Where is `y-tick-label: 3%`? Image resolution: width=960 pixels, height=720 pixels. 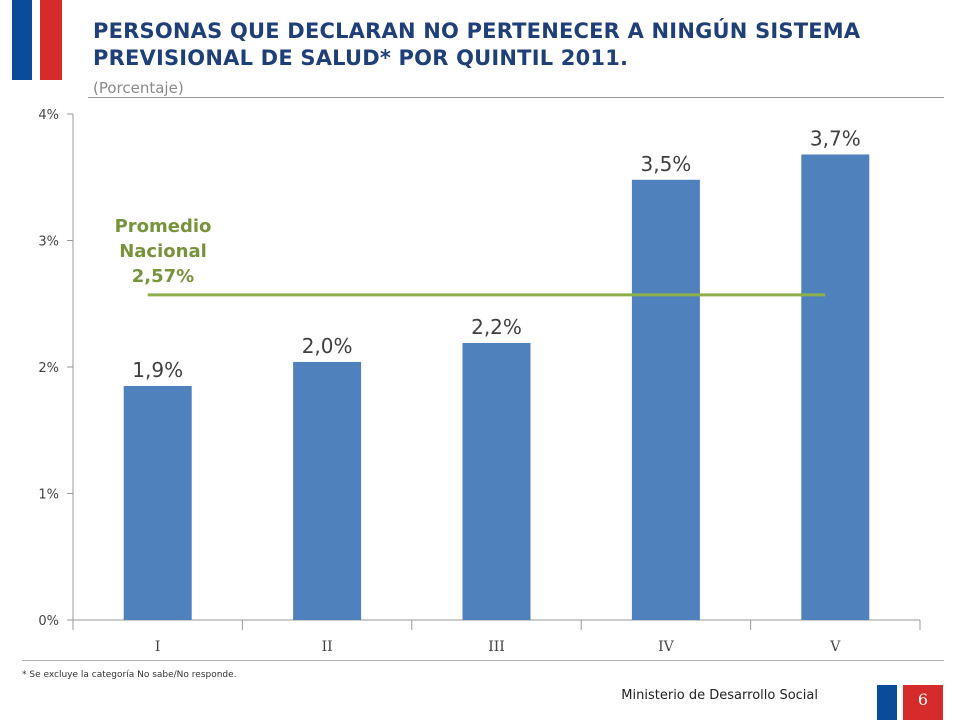 y-tick-label: 3% is located at coordinates (48, 242).